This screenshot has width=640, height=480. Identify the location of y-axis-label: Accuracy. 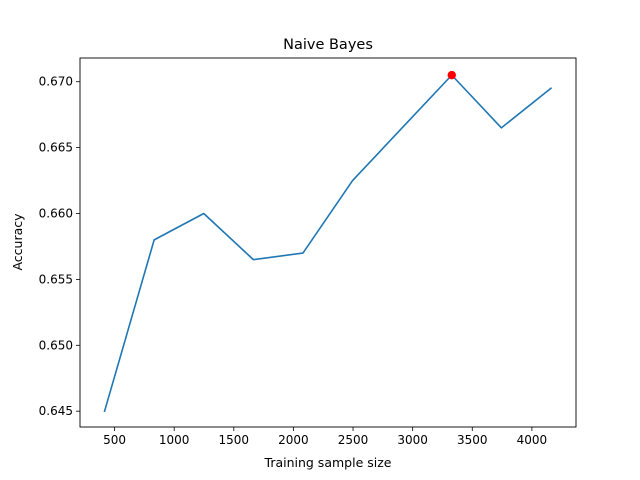
(17, 242).